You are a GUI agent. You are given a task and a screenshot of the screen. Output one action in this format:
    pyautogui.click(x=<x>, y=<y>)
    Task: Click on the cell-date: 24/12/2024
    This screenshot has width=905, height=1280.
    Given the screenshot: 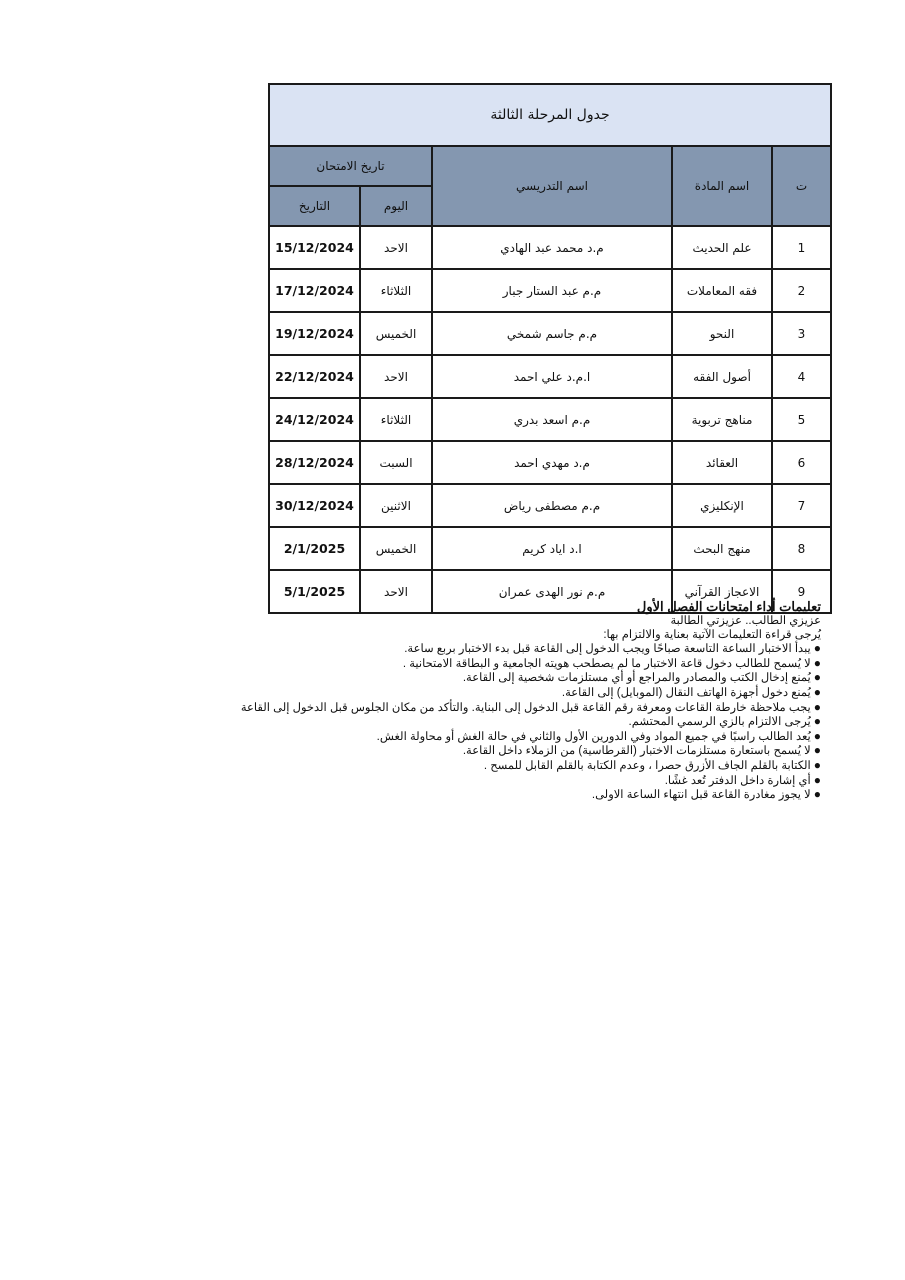 What is the action you would take?
    pyautogui.click(x=314, y=419)
    